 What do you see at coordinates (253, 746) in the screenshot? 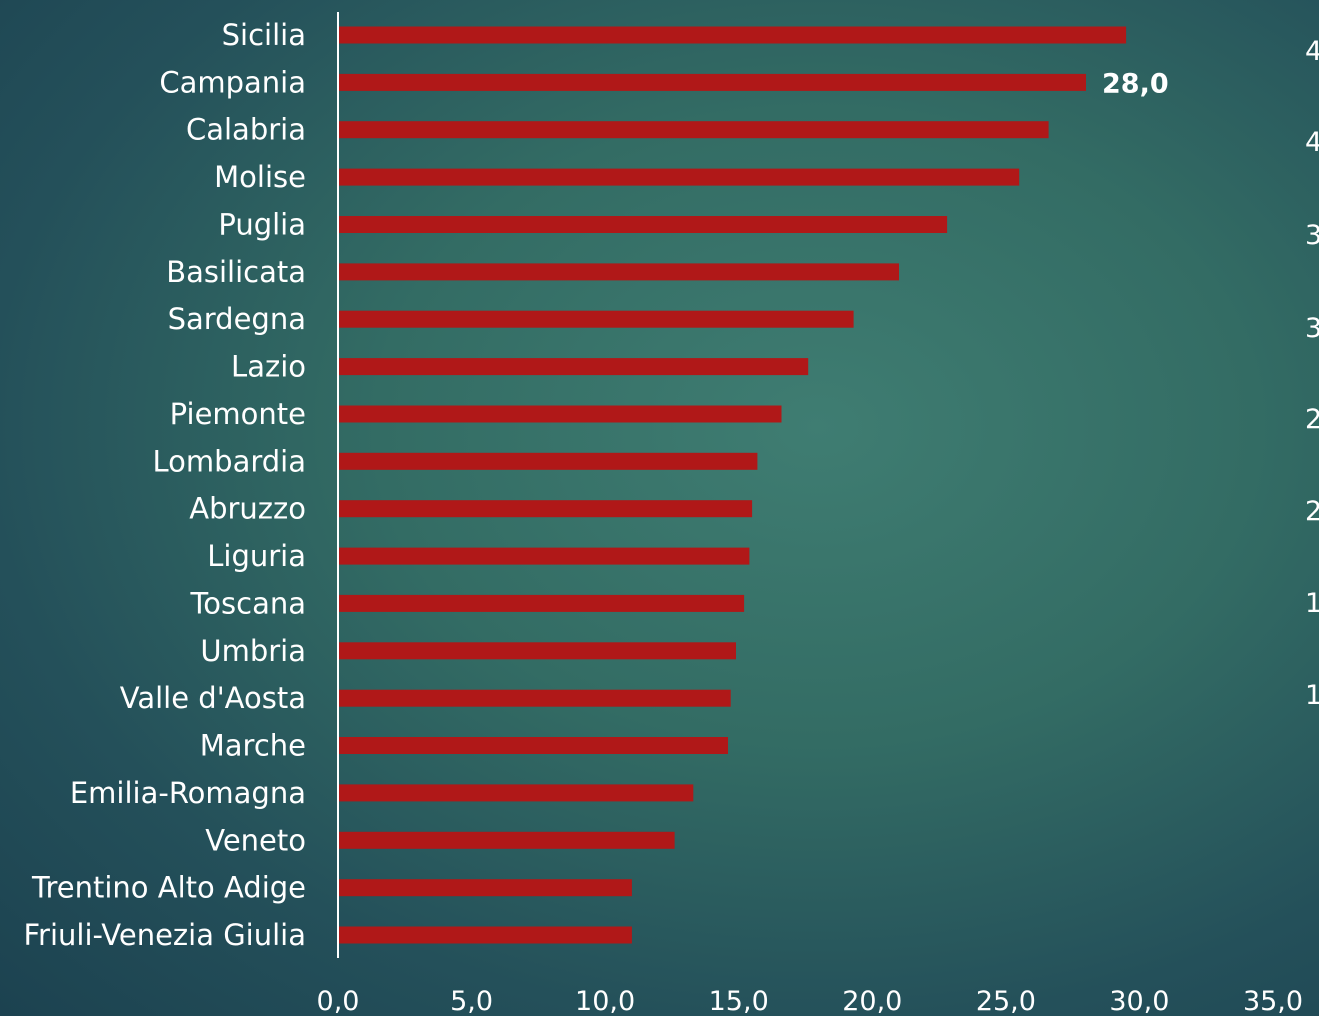
I see `category-label: Marche` at bounding box center [253, 746].